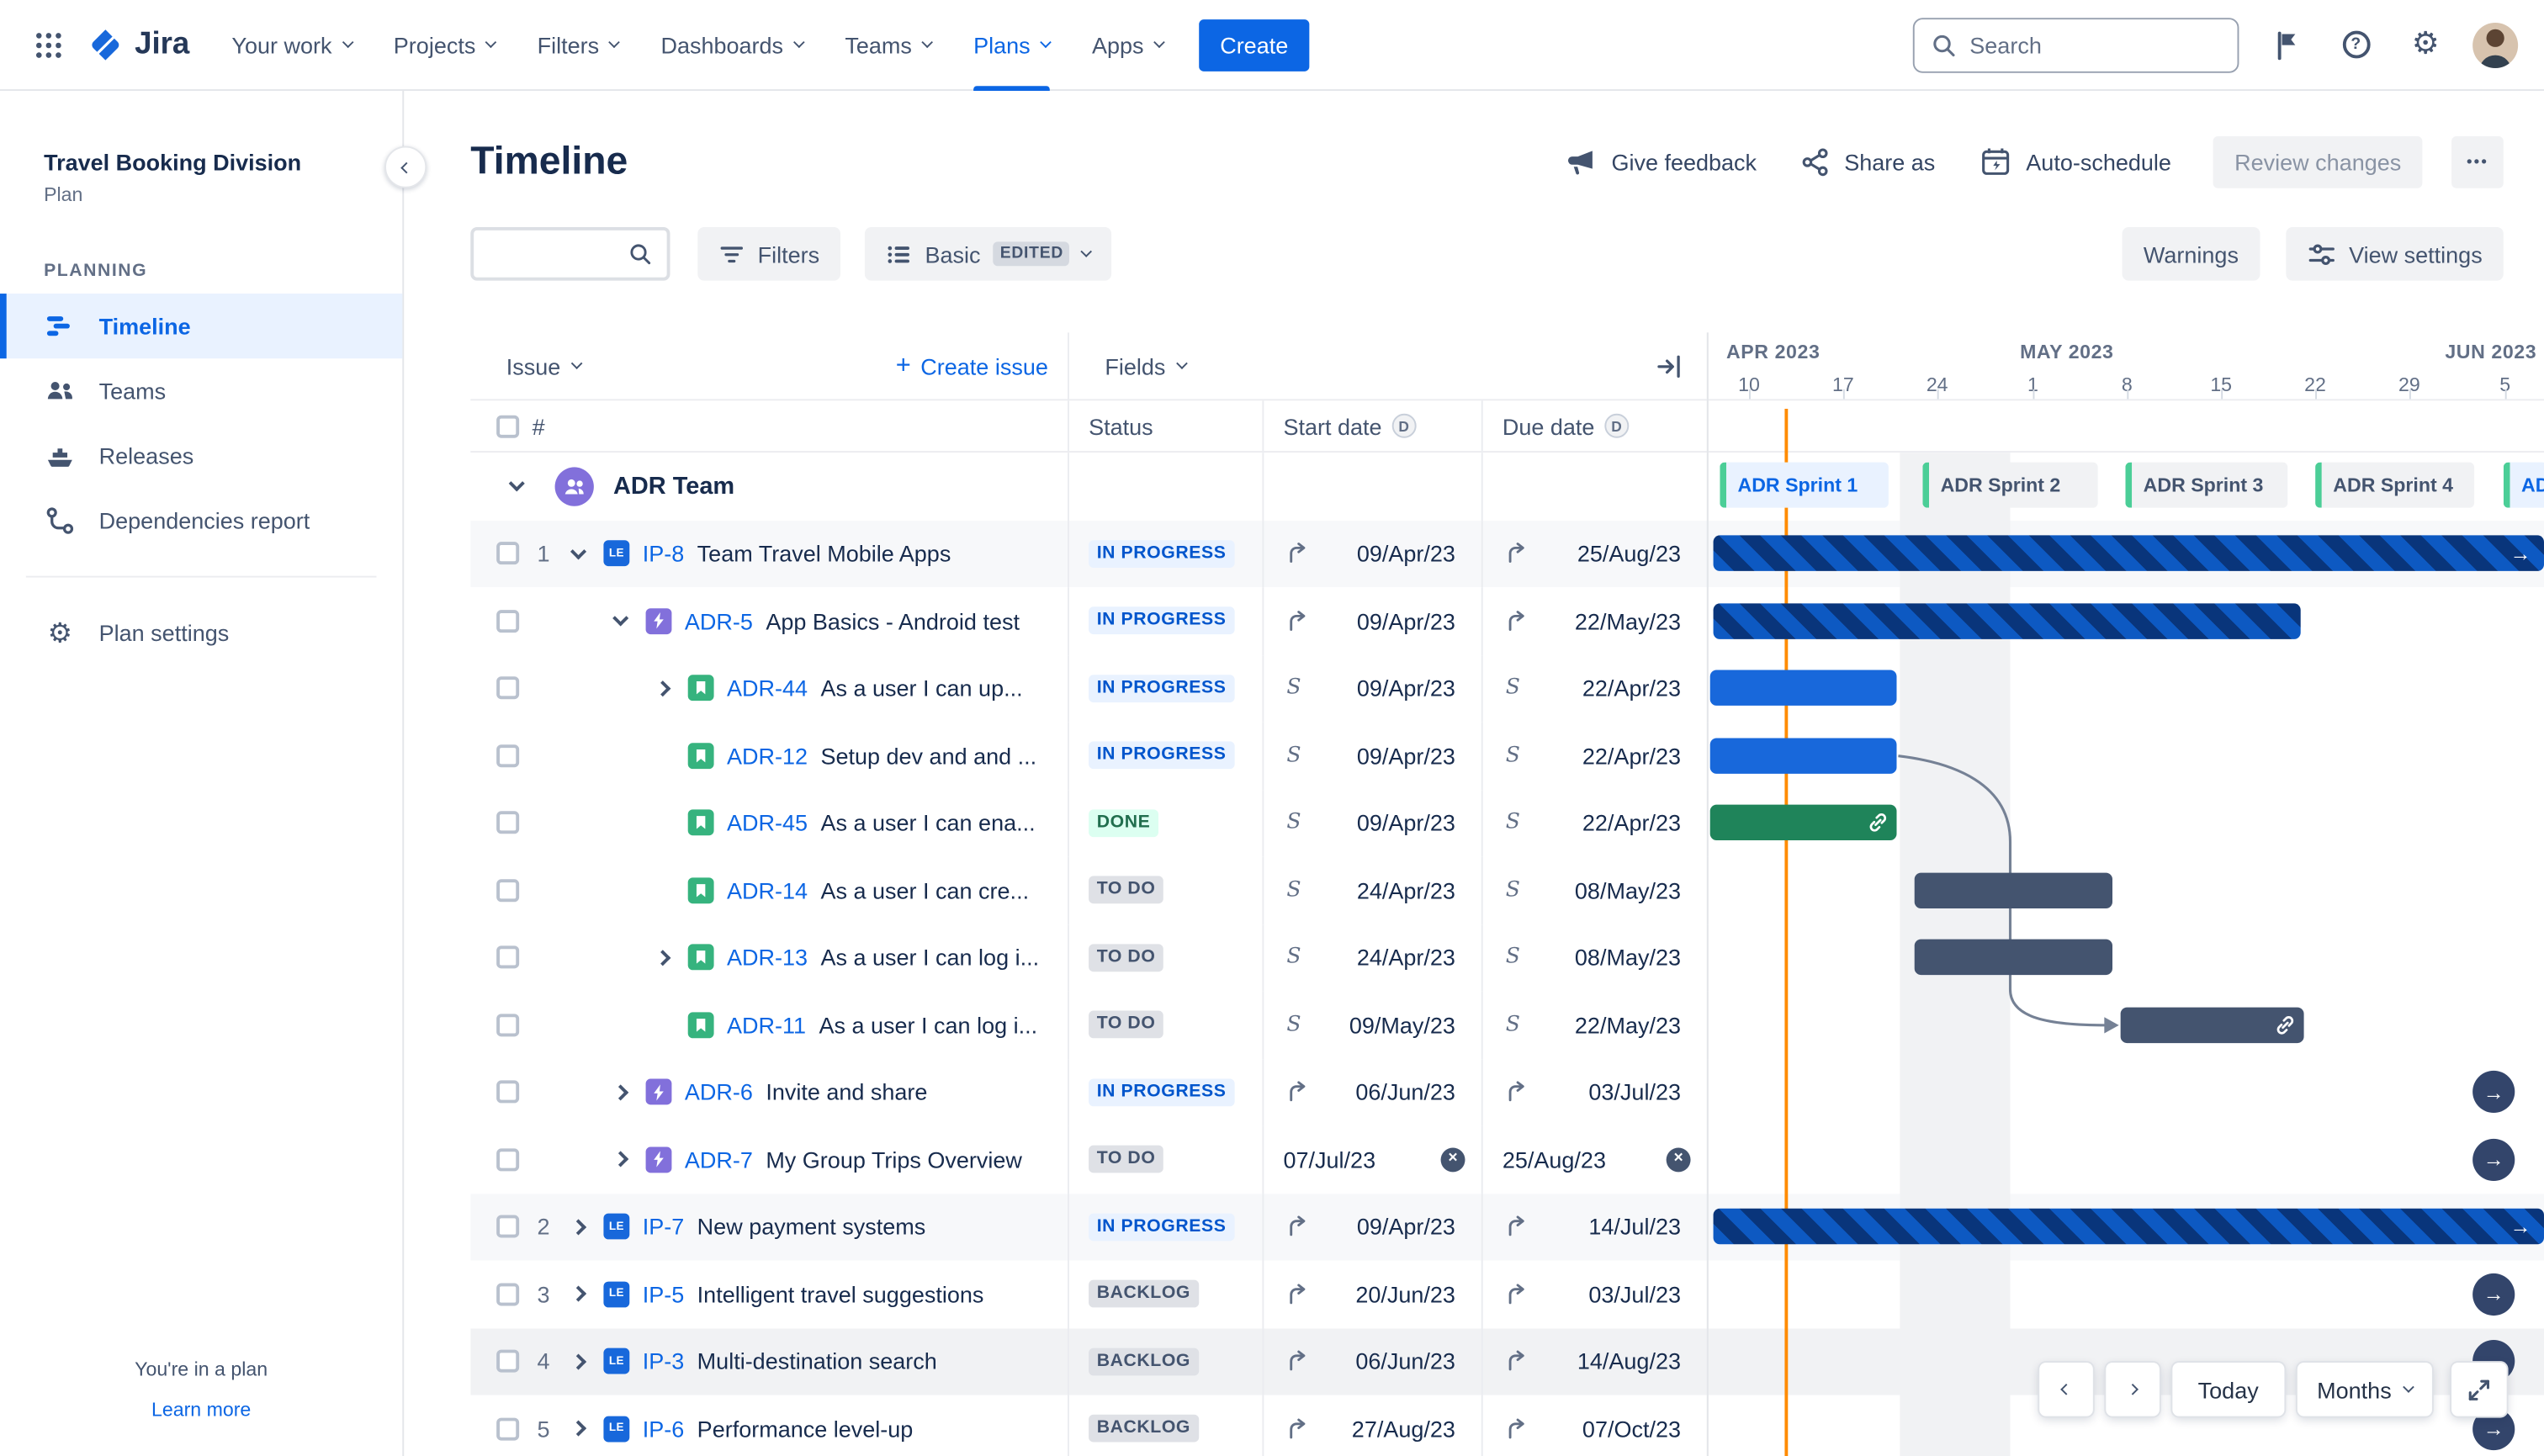 The height and width of the screenshot is (1456, 2544). I want to click on timeline-search, so click(570, 253).